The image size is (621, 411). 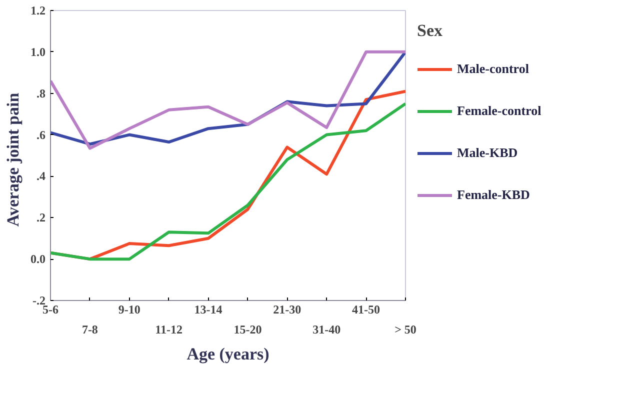 What do you see at coordinates (493, 69) in the screenshot?
I see `legend-label: Male-control` at bounding box center [493, 69].